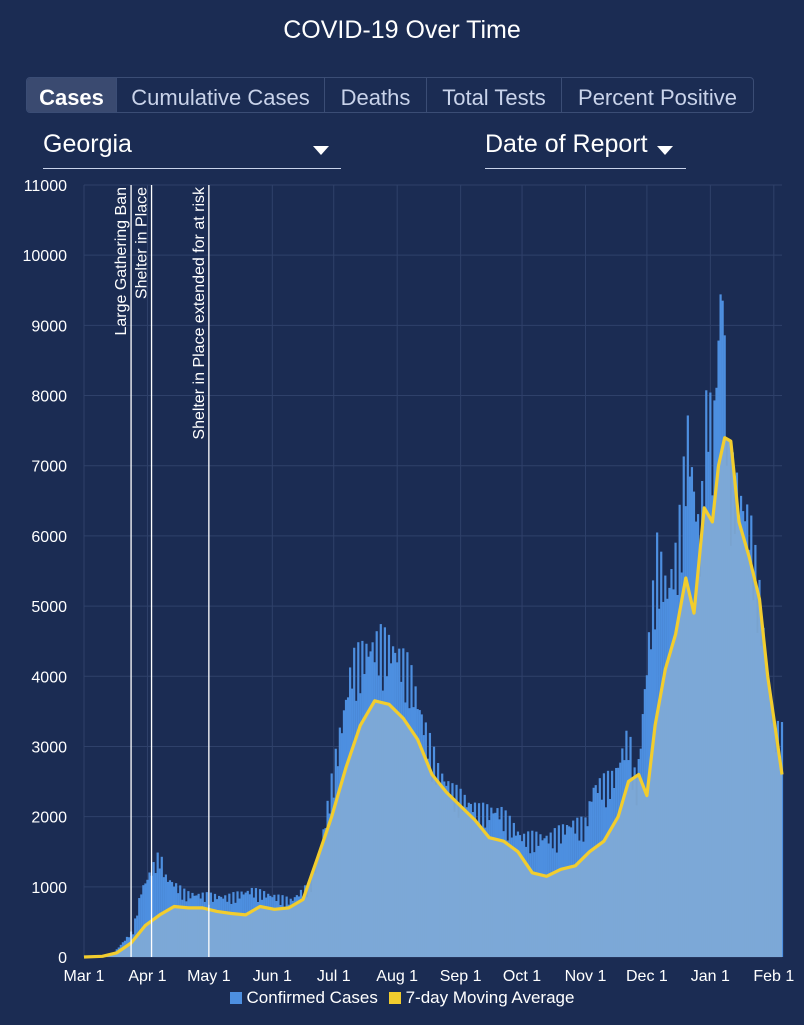 Image resolution: width=804 pixels, height=1025 pixels. Describe the element at coordinates (87, 144) in the screenshot. I see `region-select-value: Georgia` at that location.